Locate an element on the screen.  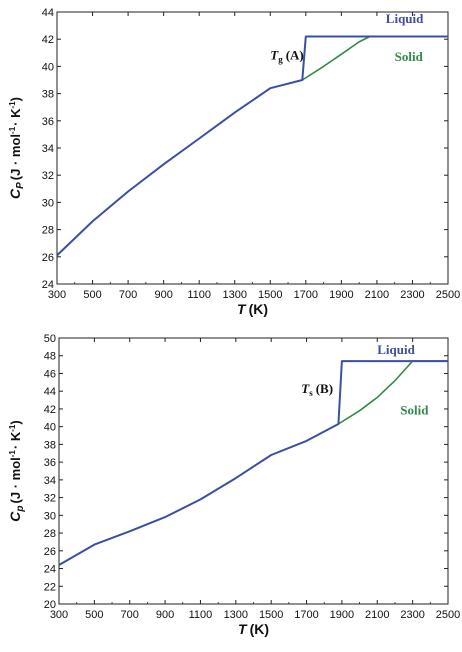
annotation-tag: (B) is located at coordinates (324, 388).